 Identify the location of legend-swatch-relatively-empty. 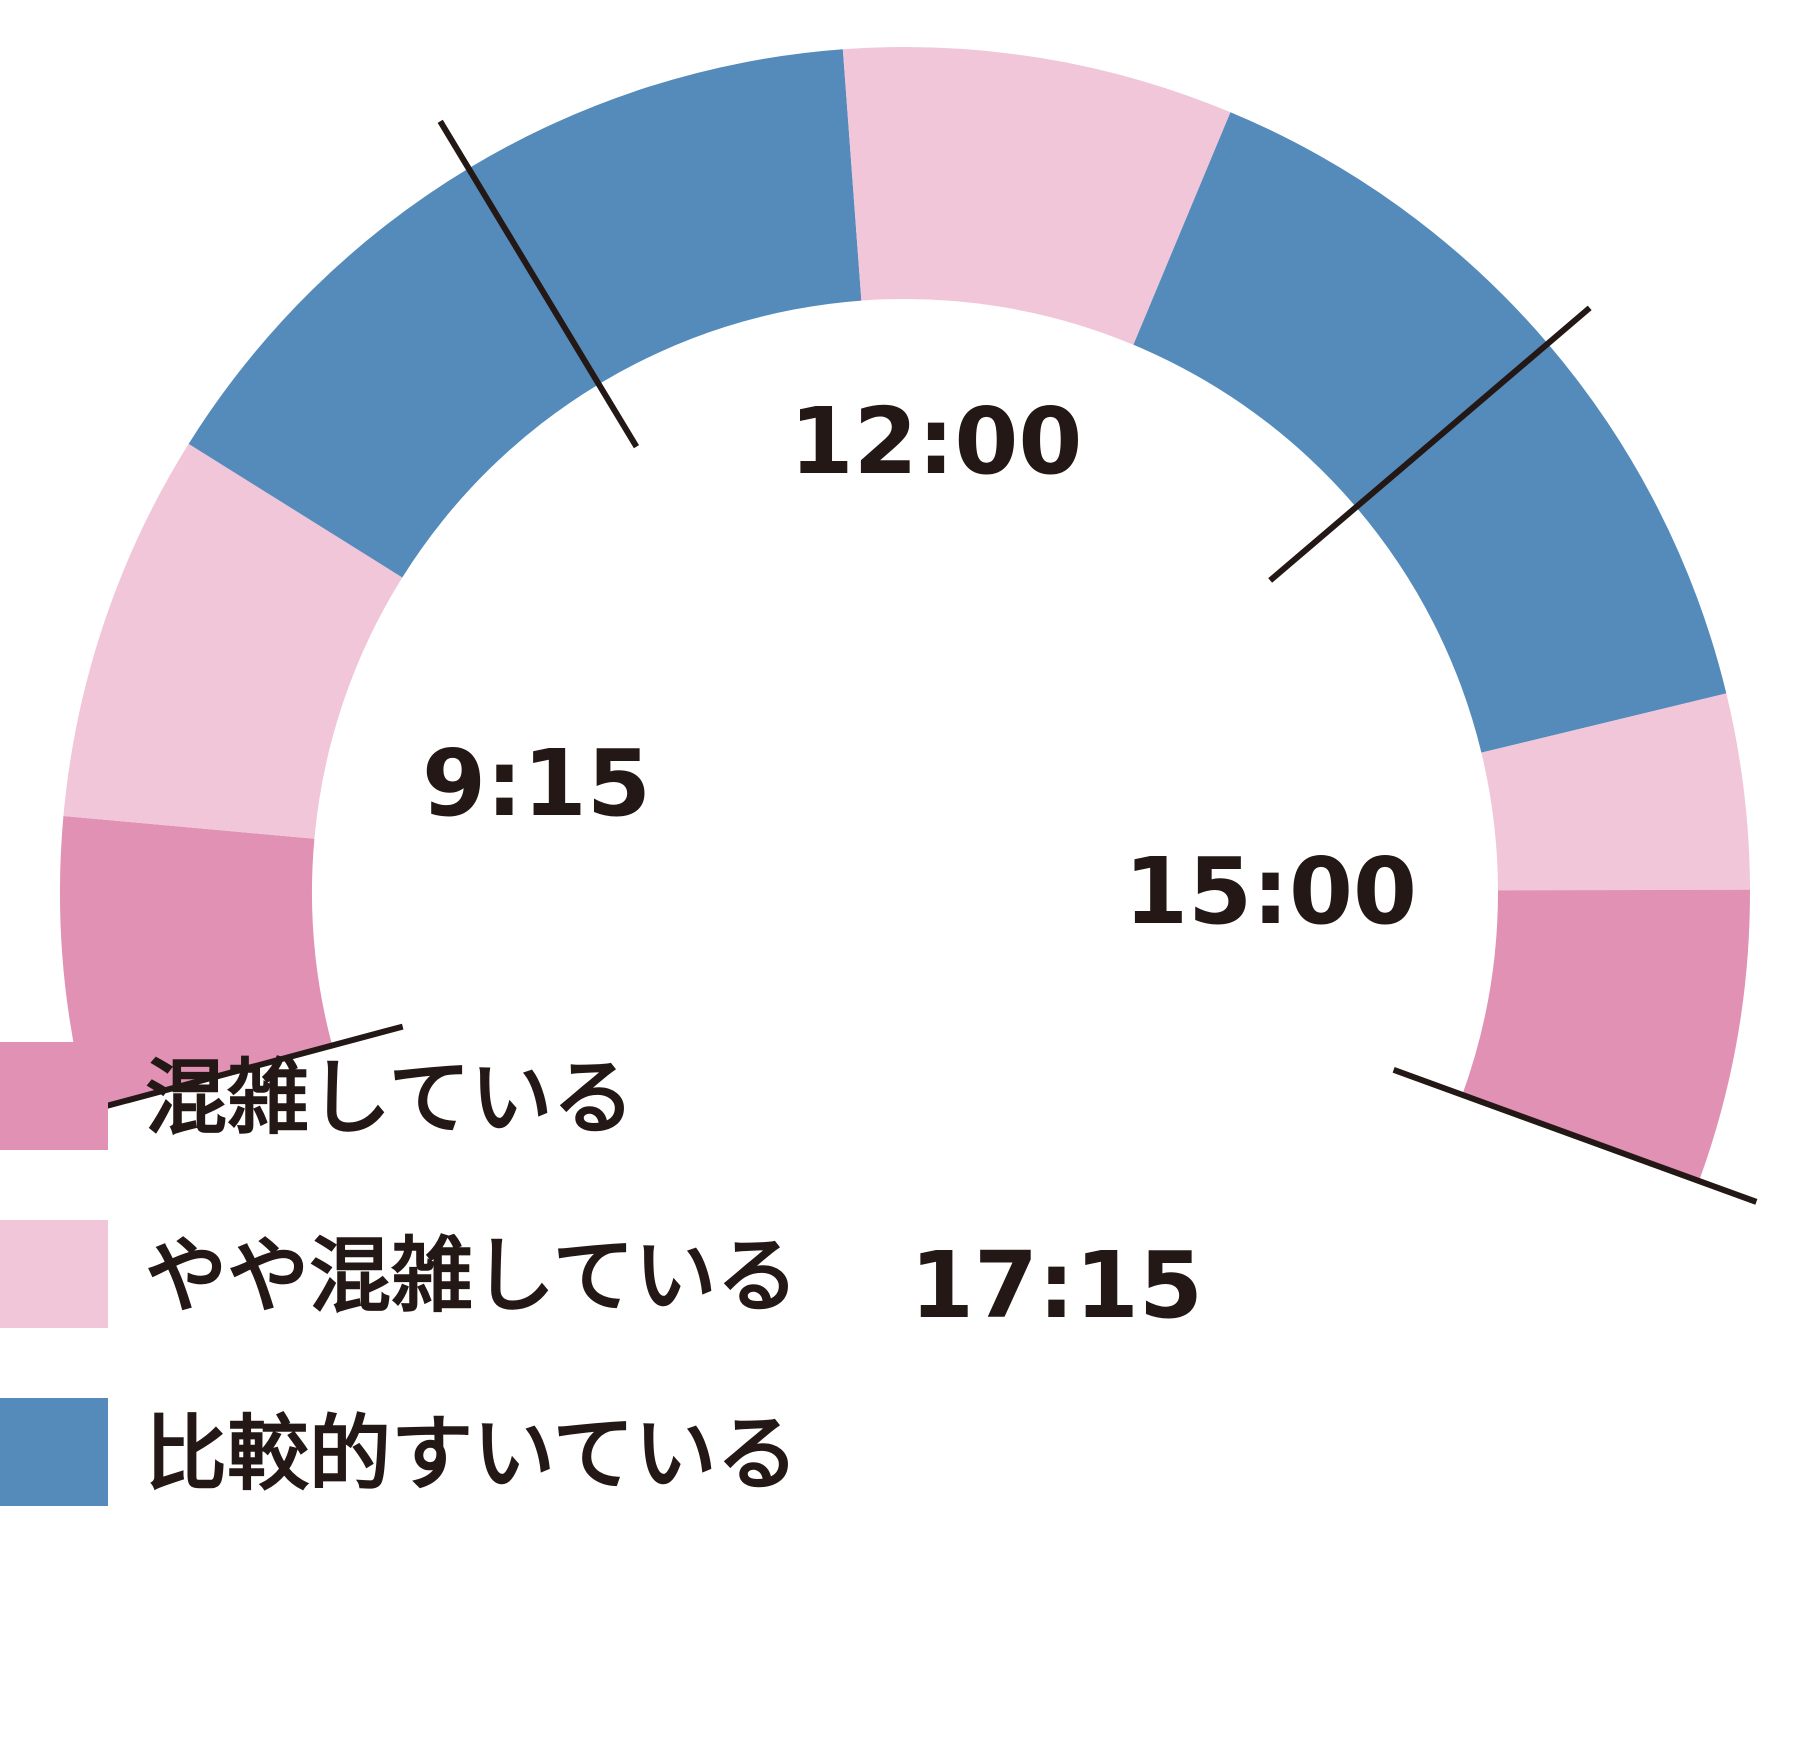
(54, 1452).